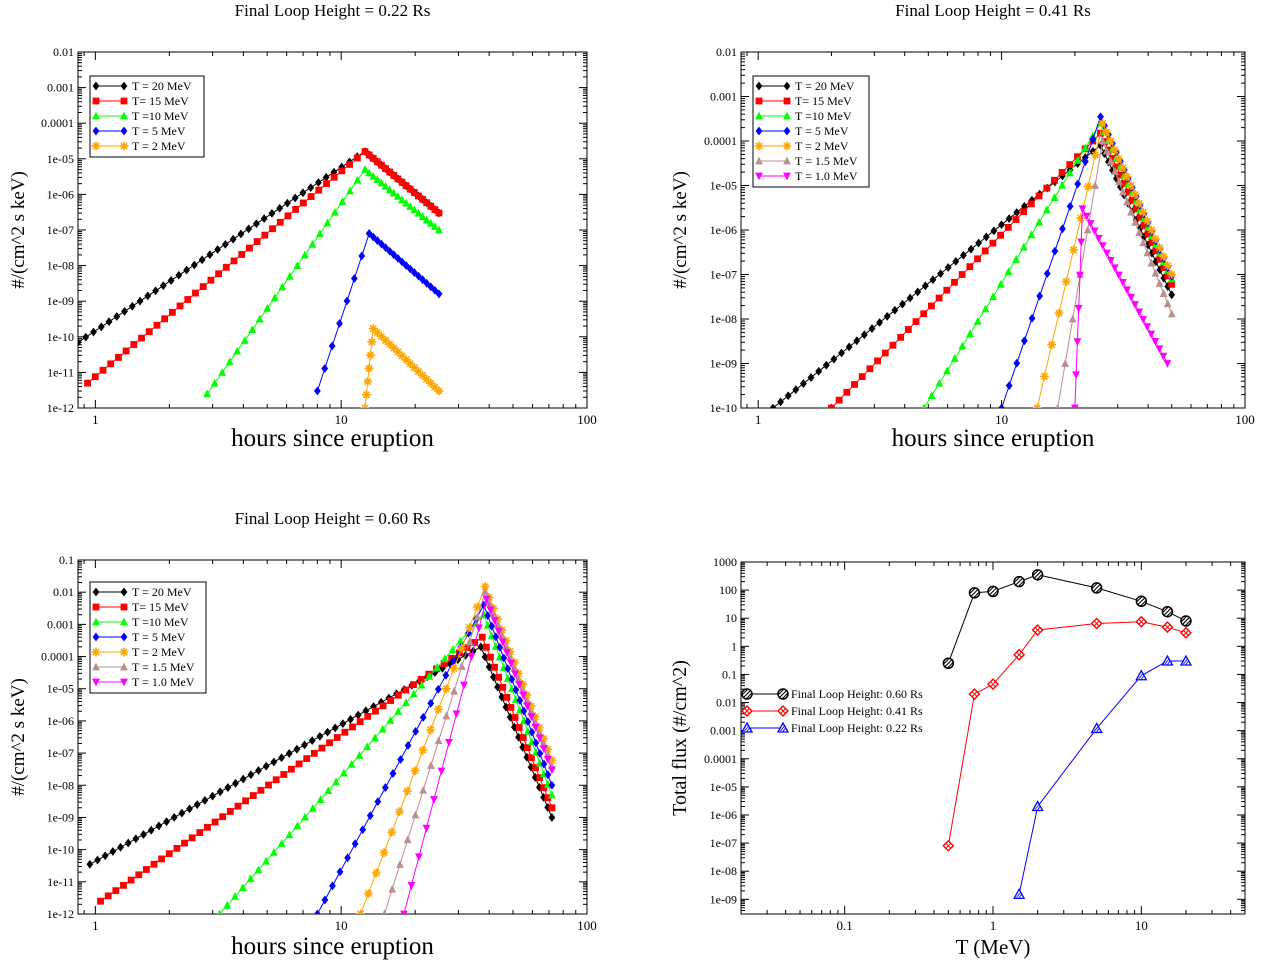 Image resolution: width=1264 pixels, height=961 pixels. Describe the element at coordinates (1121, 307) in the screenshot. I see `series-line` at that location.